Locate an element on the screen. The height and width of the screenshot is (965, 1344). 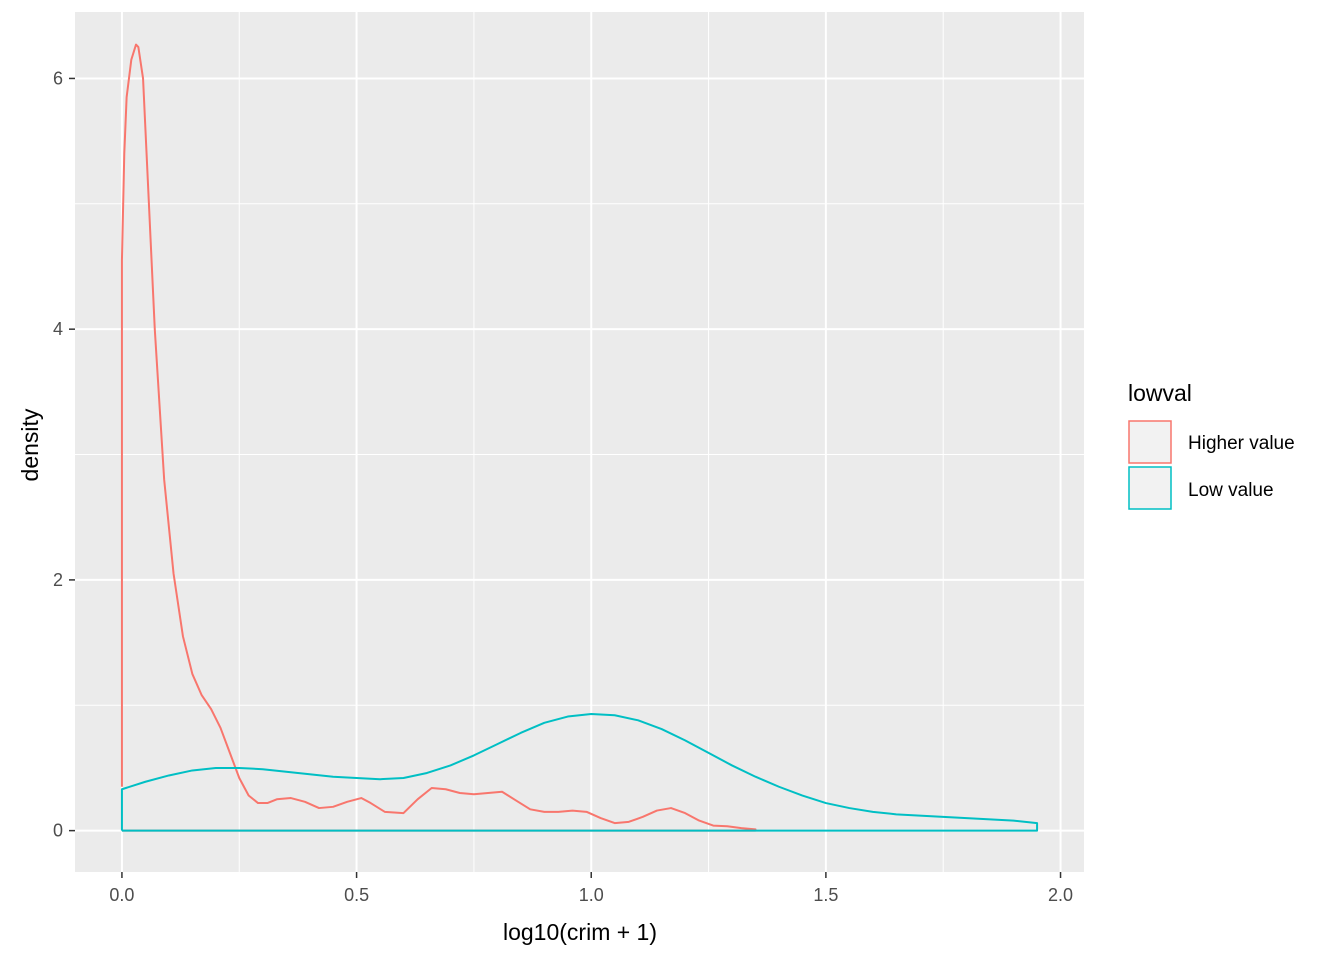
legend-label-low-value: Low value is located at coordinates (1231, 490).